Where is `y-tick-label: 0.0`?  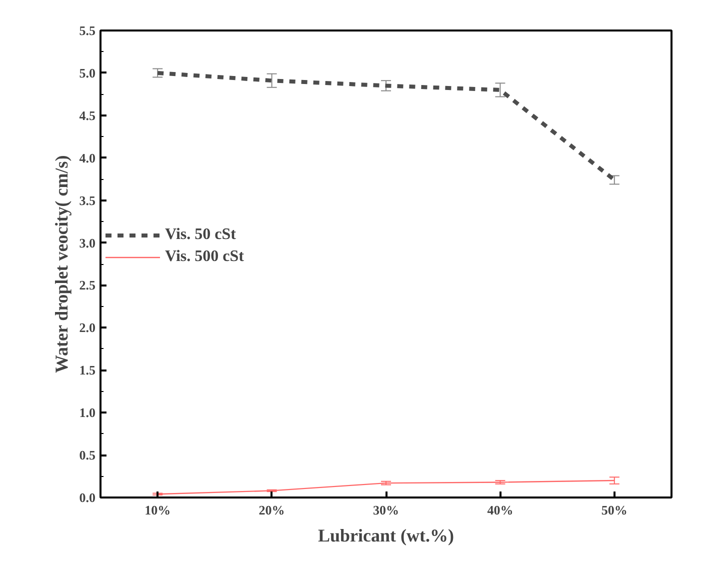
y-tick-label: 0.0 is located at coordinates (87, 497).